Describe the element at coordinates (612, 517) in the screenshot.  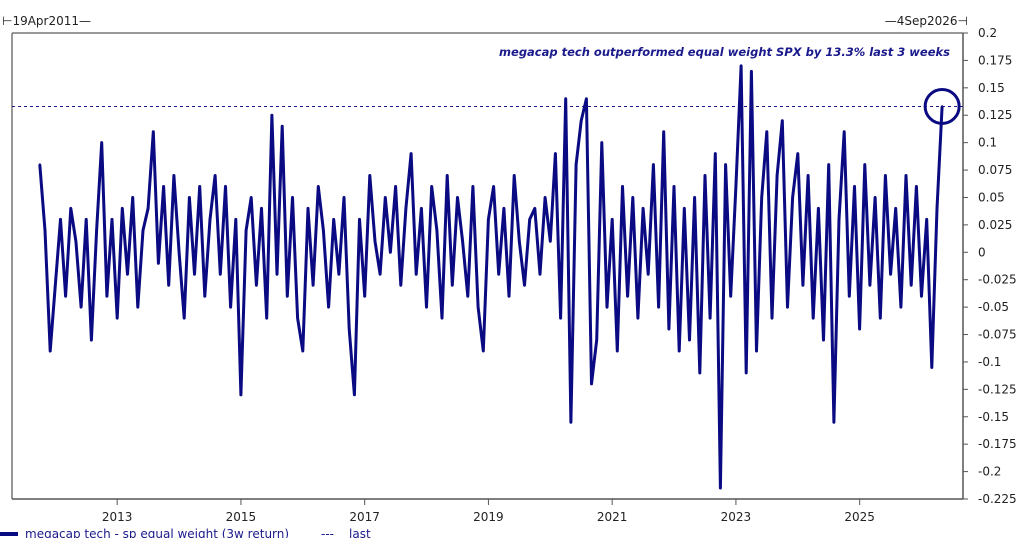
I see `x-tick-label: 2021` at that location.